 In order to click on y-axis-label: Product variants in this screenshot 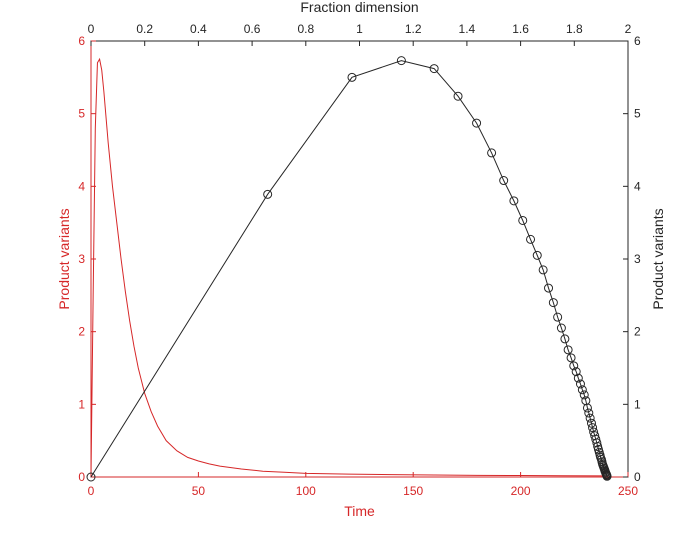, I will do `click(64, 258)`.